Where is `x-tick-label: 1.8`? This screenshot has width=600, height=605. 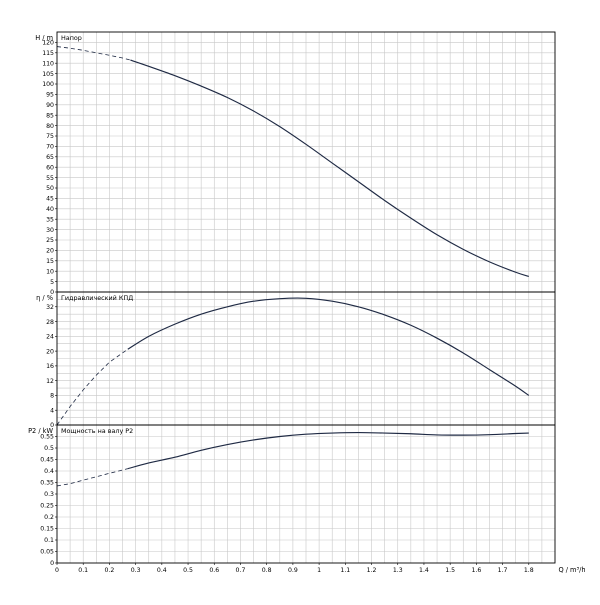
x-tick-label: 1.8 is located at coordinates (529, 570).